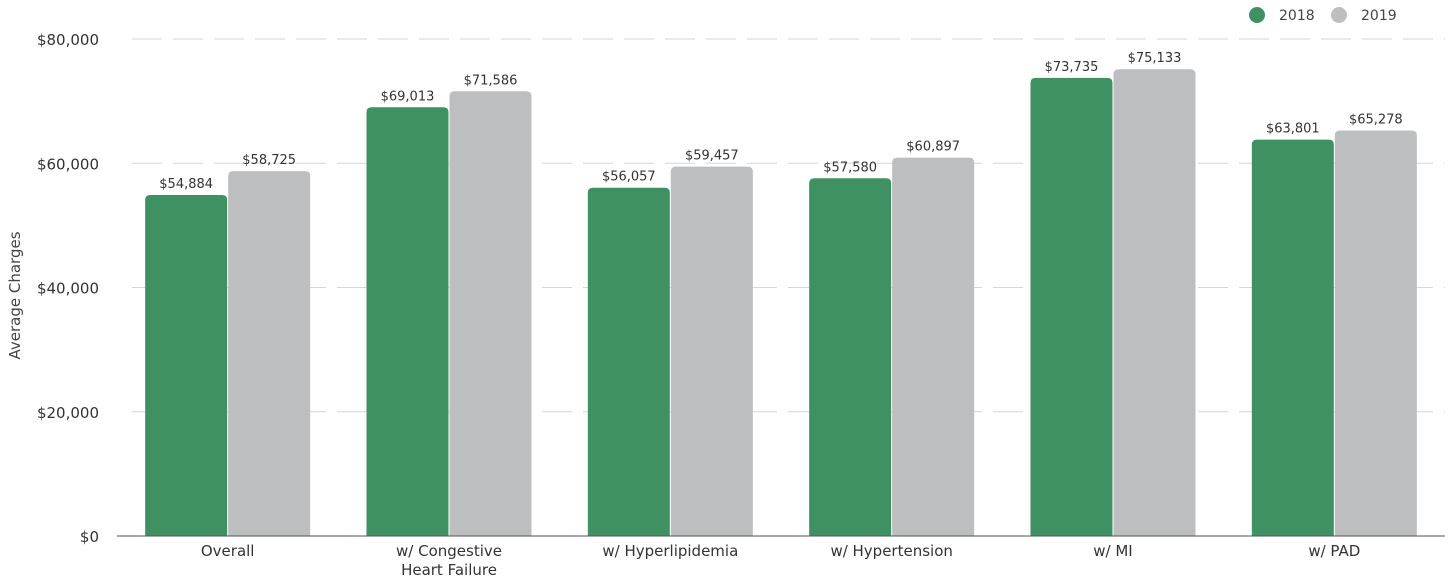 The image size is (1453, 586). What do you see at coordinates (1323, 15) in the screenshot?
I see `legend: 2018 2019` at bounding box center [1323, 15].